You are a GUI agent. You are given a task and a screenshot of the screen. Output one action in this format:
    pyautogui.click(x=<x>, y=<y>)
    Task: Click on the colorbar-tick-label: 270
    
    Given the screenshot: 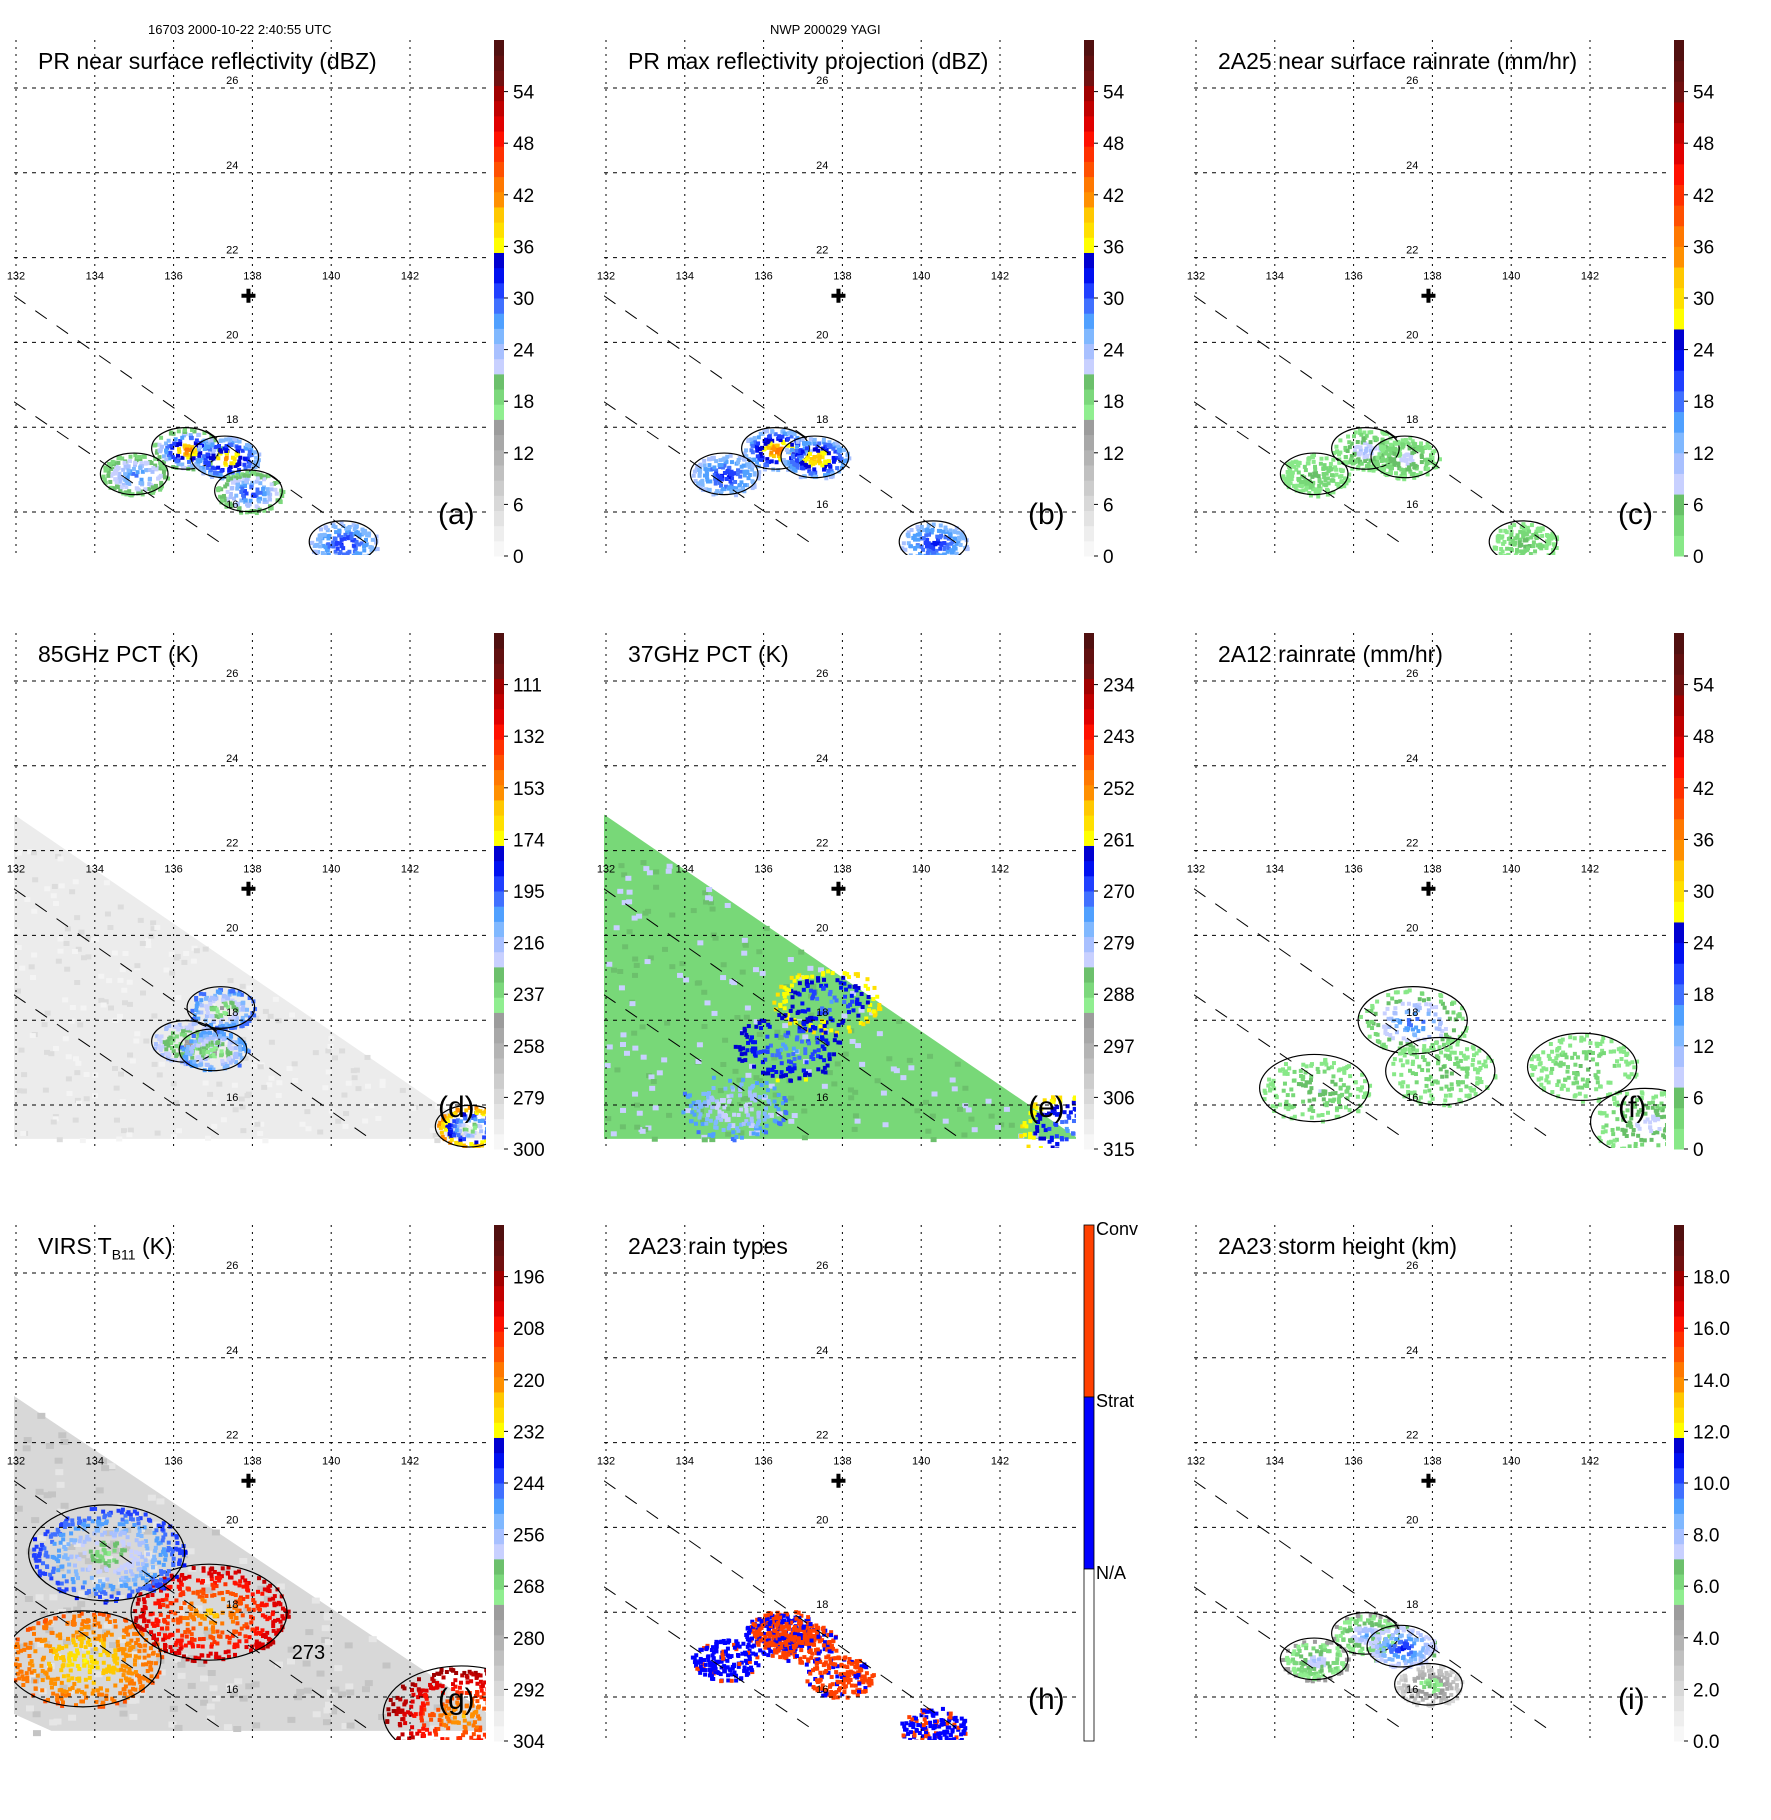 What is the action you would take?
    pyautogui.click(x=1119, y=892)
    